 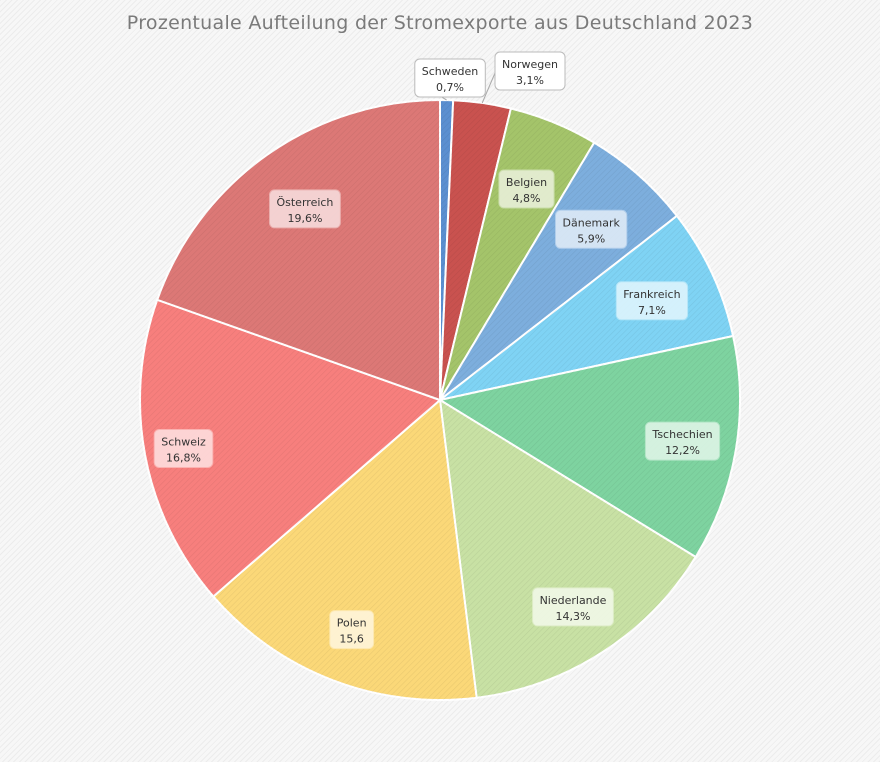 I want to click on slice-label-osterreich: Österreich 19,6%, so click(x=305, y=209).